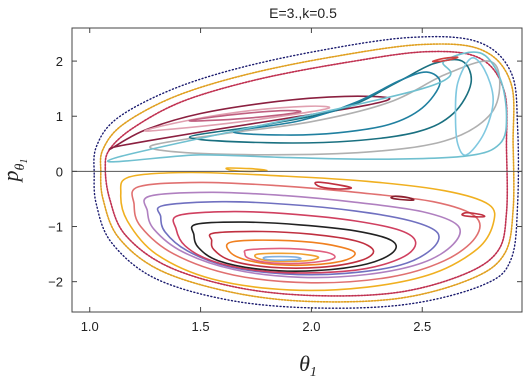 Image resolution: width=526 pixels, height=381 pixels. What do you see at coordinates (311, 326) in the screenshot?
I see `x-tick-label: 2.0` at bounding box center [311, 326].